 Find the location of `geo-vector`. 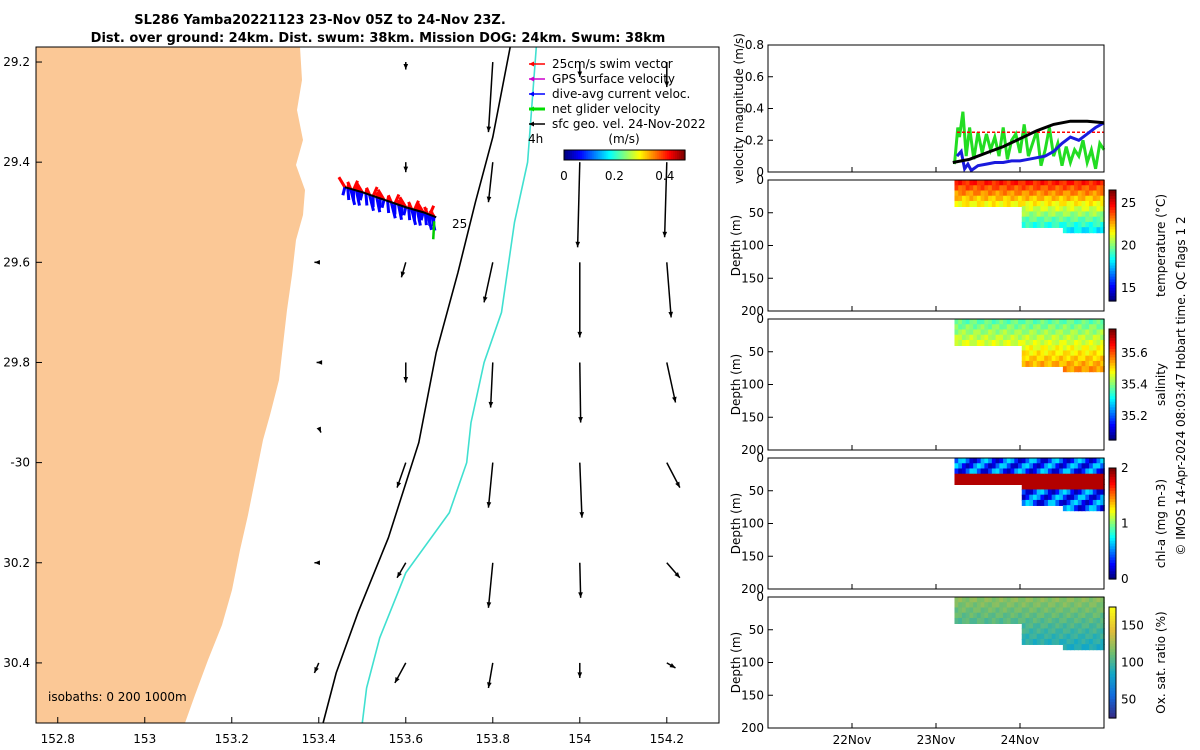

geo-vector is located at coordinates (673, 570).